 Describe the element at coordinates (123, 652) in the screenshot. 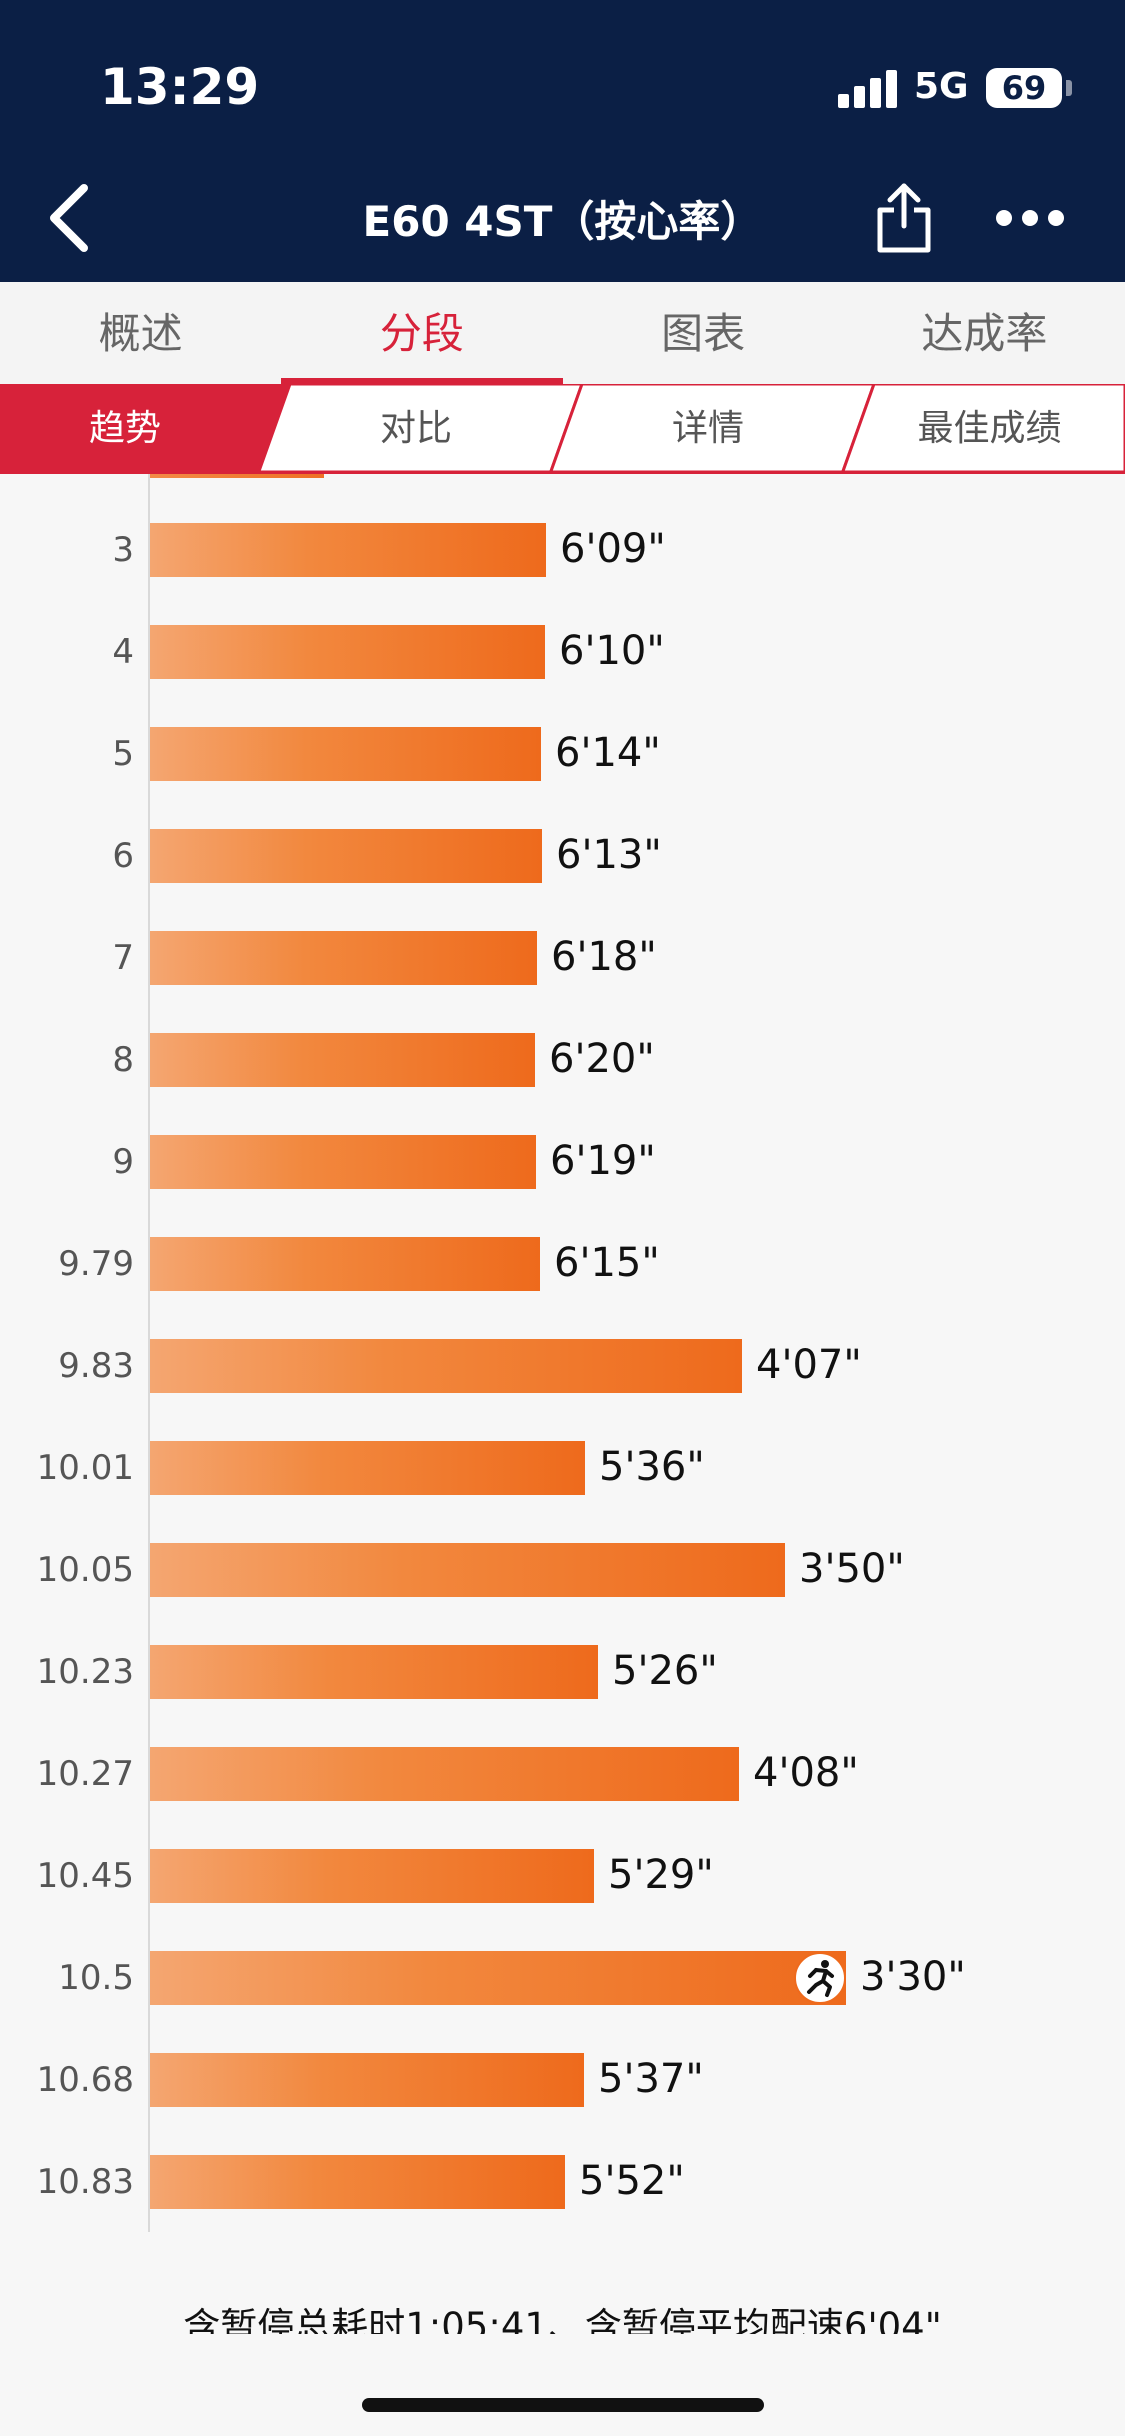

I see `distance-label: 4` at that location.